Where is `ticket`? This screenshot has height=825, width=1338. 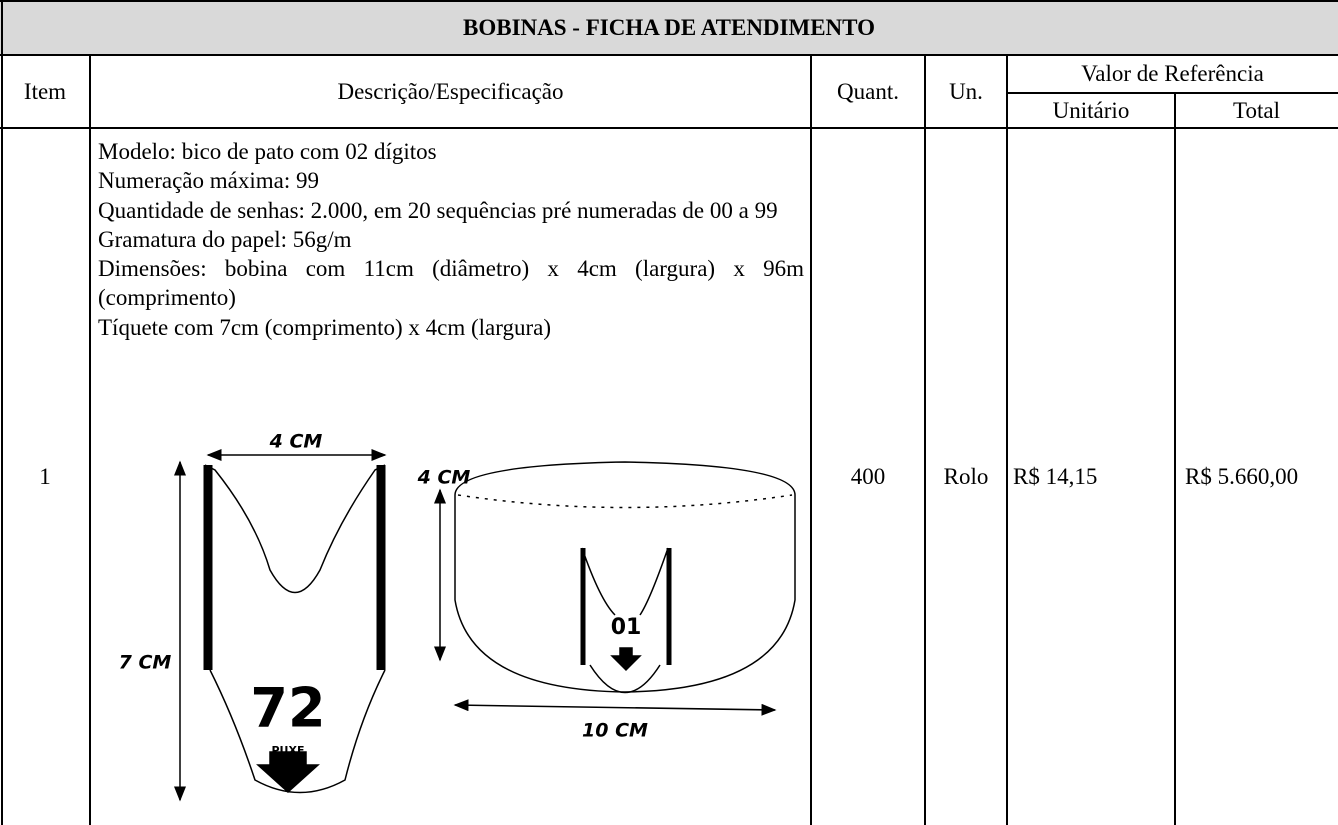
ticket is located at coordinates (280, 625).